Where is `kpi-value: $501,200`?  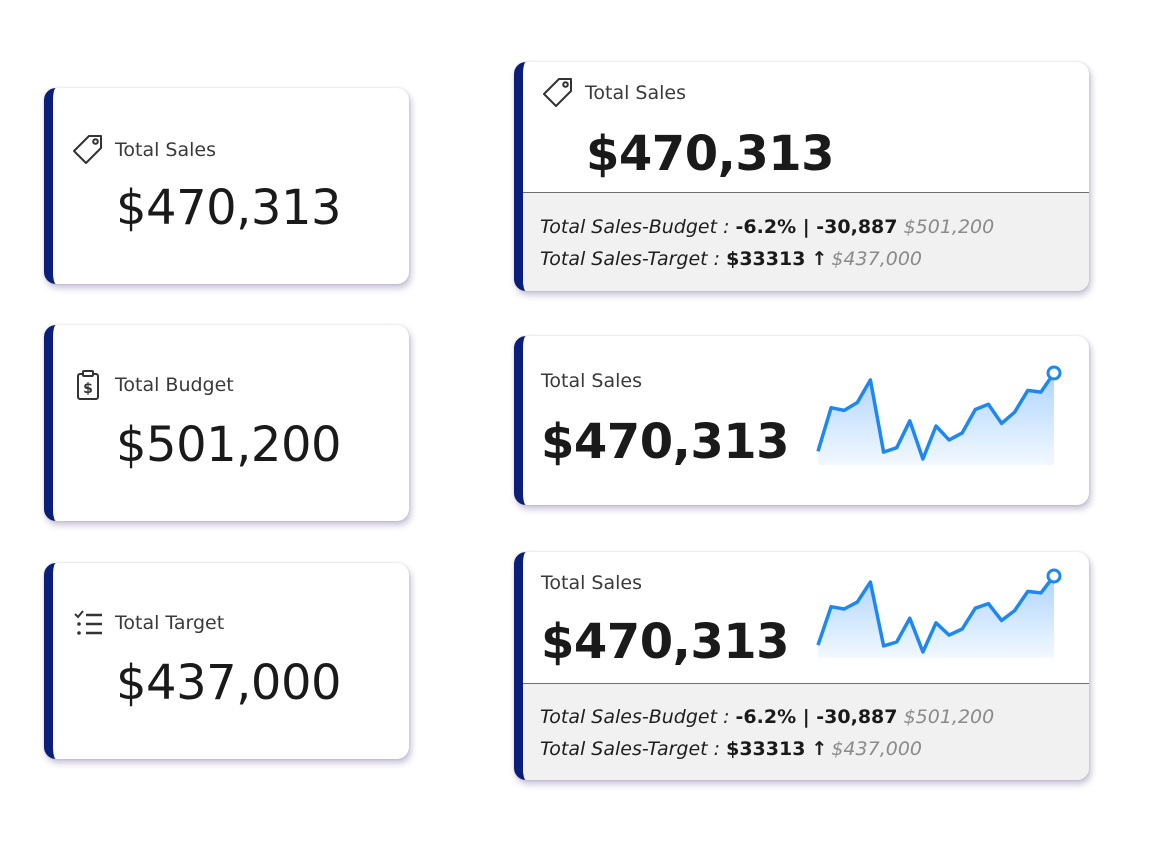
kpi-value: $501,200 is located at coordinates (229, 445).